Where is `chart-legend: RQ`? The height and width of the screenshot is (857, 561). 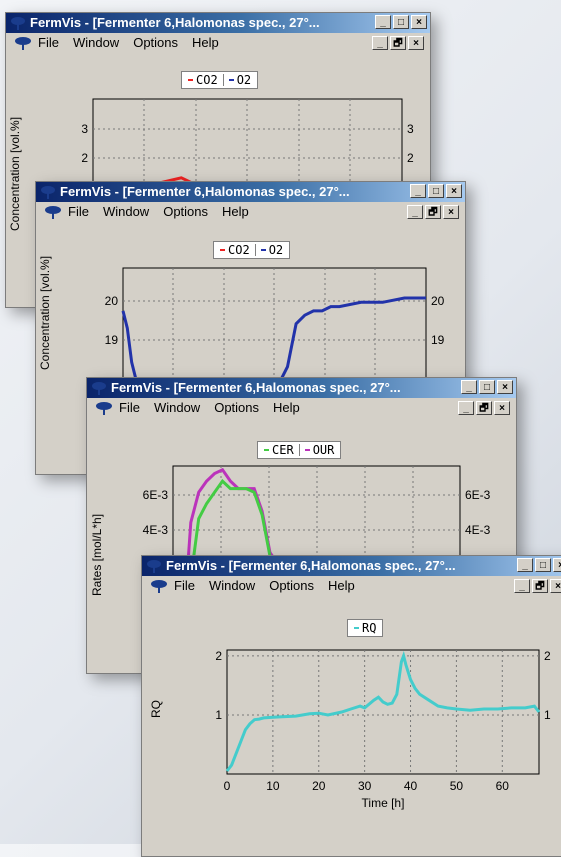 chart-legend: RQ is located at coordinates (365, 628).